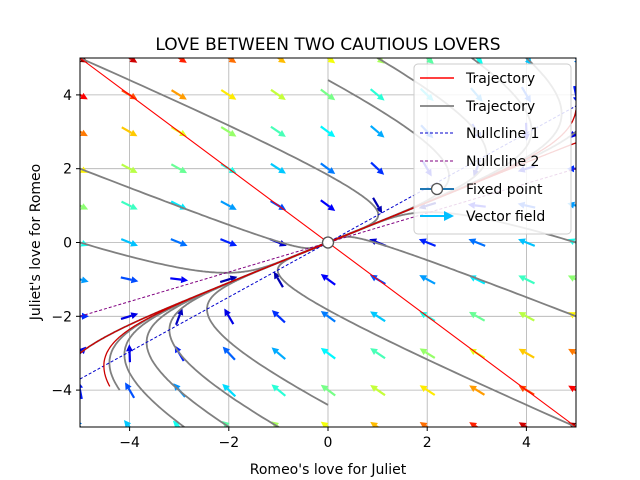 The width and height of the screenshot is (640, 480). What do you see at coordinates (328, 470) in the screenshot?
I see `x-axis-label: Romeo's love for Juliet` at bounding box center [328, 470].